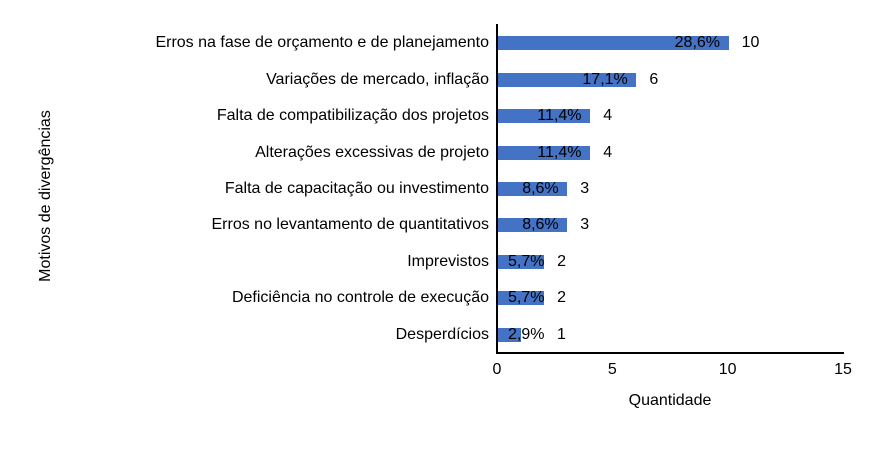 The height and width of the screenshot is (472, 886). What do you see at coordinates (605, 79) in the screenshot?
I see `percent-label: 17,1%` at bounding box center [605, 79].